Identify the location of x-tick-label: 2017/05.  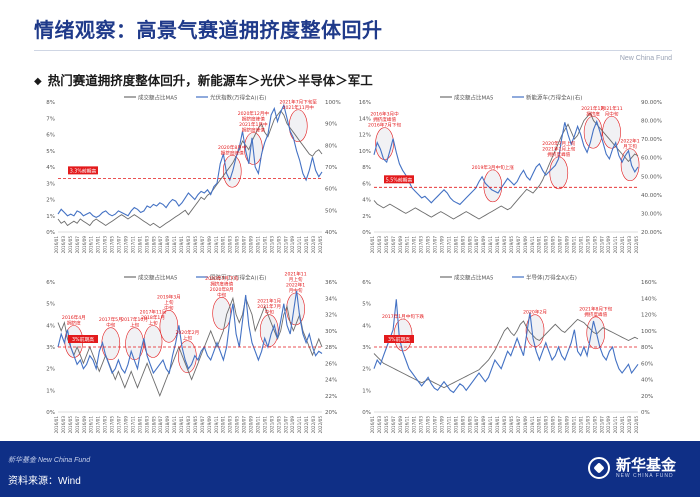
(112, 245).